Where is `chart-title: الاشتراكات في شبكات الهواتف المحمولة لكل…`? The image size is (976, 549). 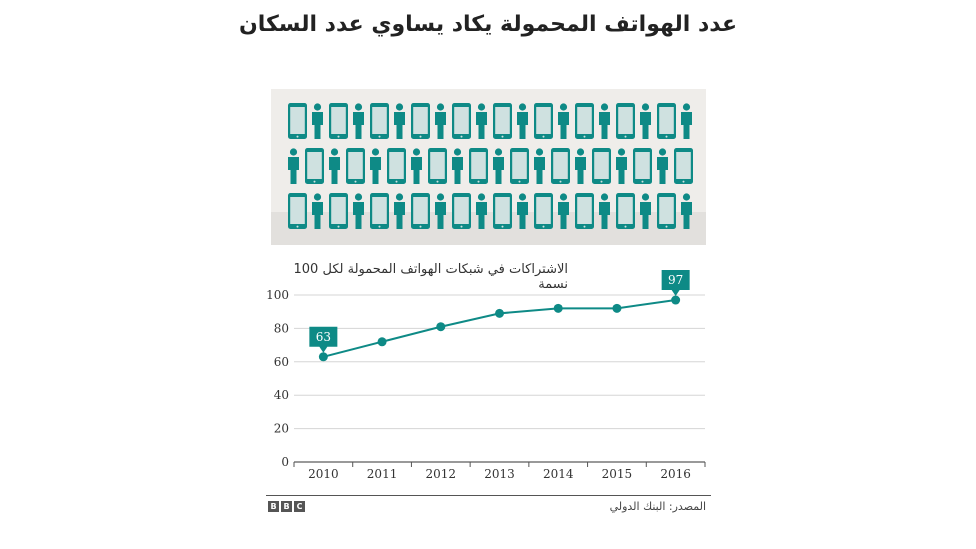 chart-title: الاشتراكات في شبكات الهواتف المحمولة لكل… is located at coordinates (430, 277).